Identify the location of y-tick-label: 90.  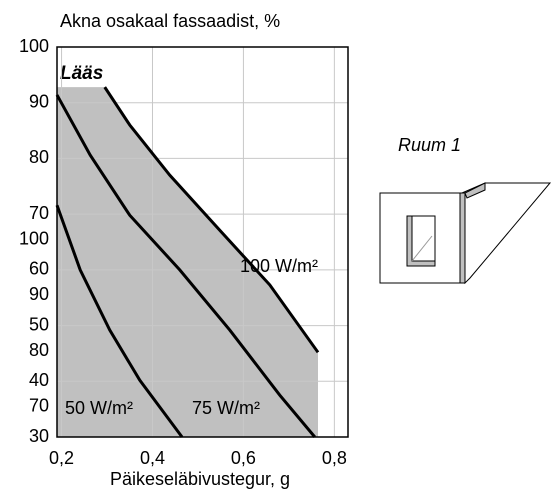
(39, 101).